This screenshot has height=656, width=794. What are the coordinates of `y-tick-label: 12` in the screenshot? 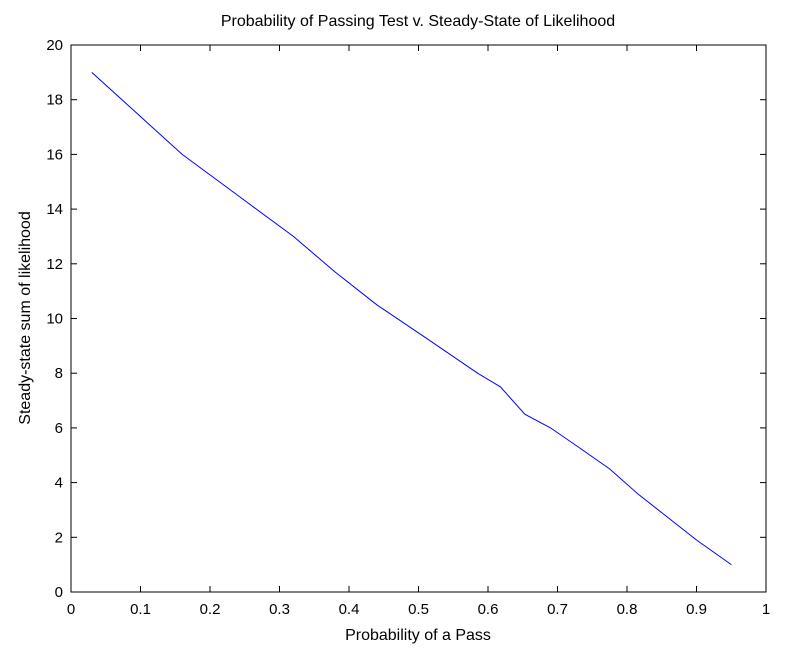 It's located at (54, 264).